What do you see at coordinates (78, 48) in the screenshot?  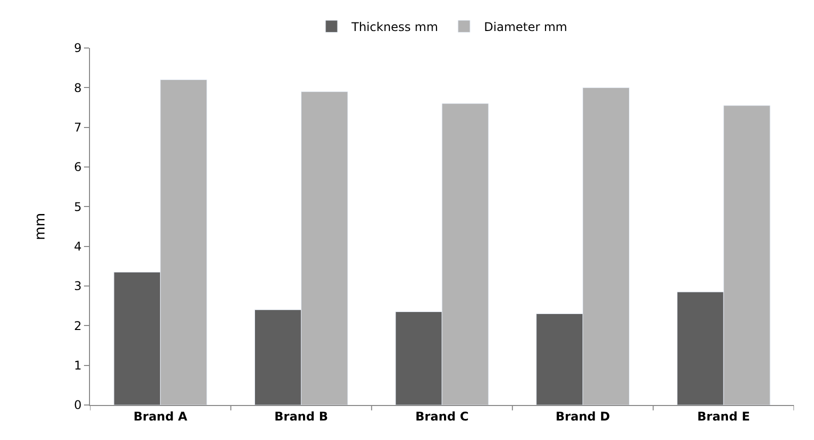 I see `y-tick-label: 9` at bounding box center [78, 48].